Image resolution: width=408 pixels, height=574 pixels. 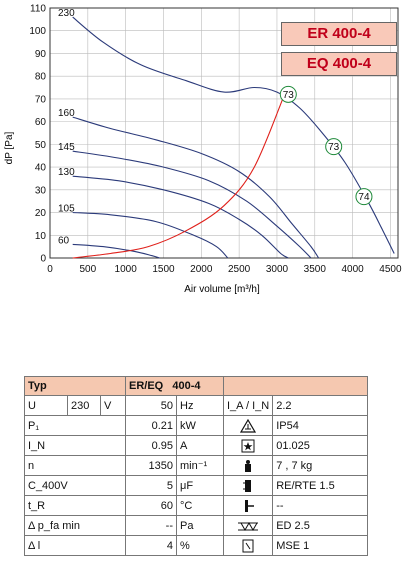 What do you see at coordinates (239, 269) in the screenshot?
I see `x-tick-label: 2500` at bounding box center [239, 269].